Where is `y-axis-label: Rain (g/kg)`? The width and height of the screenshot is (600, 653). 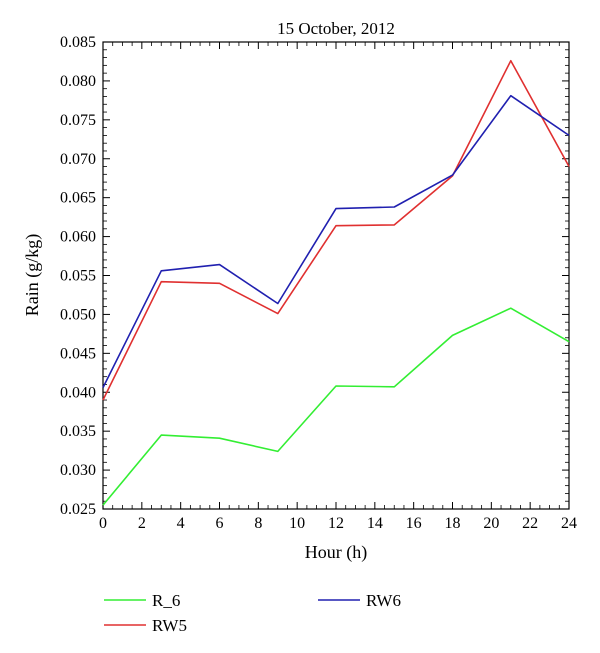 y-axis-label: Rain (g/kg) is located at coordinates (32, 275).